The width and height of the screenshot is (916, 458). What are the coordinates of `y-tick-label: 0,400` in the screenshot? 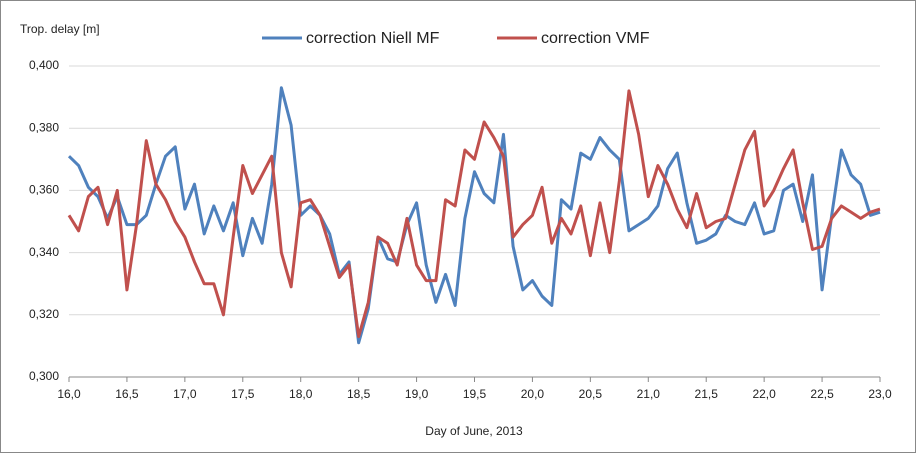 It's located at (44, 65).